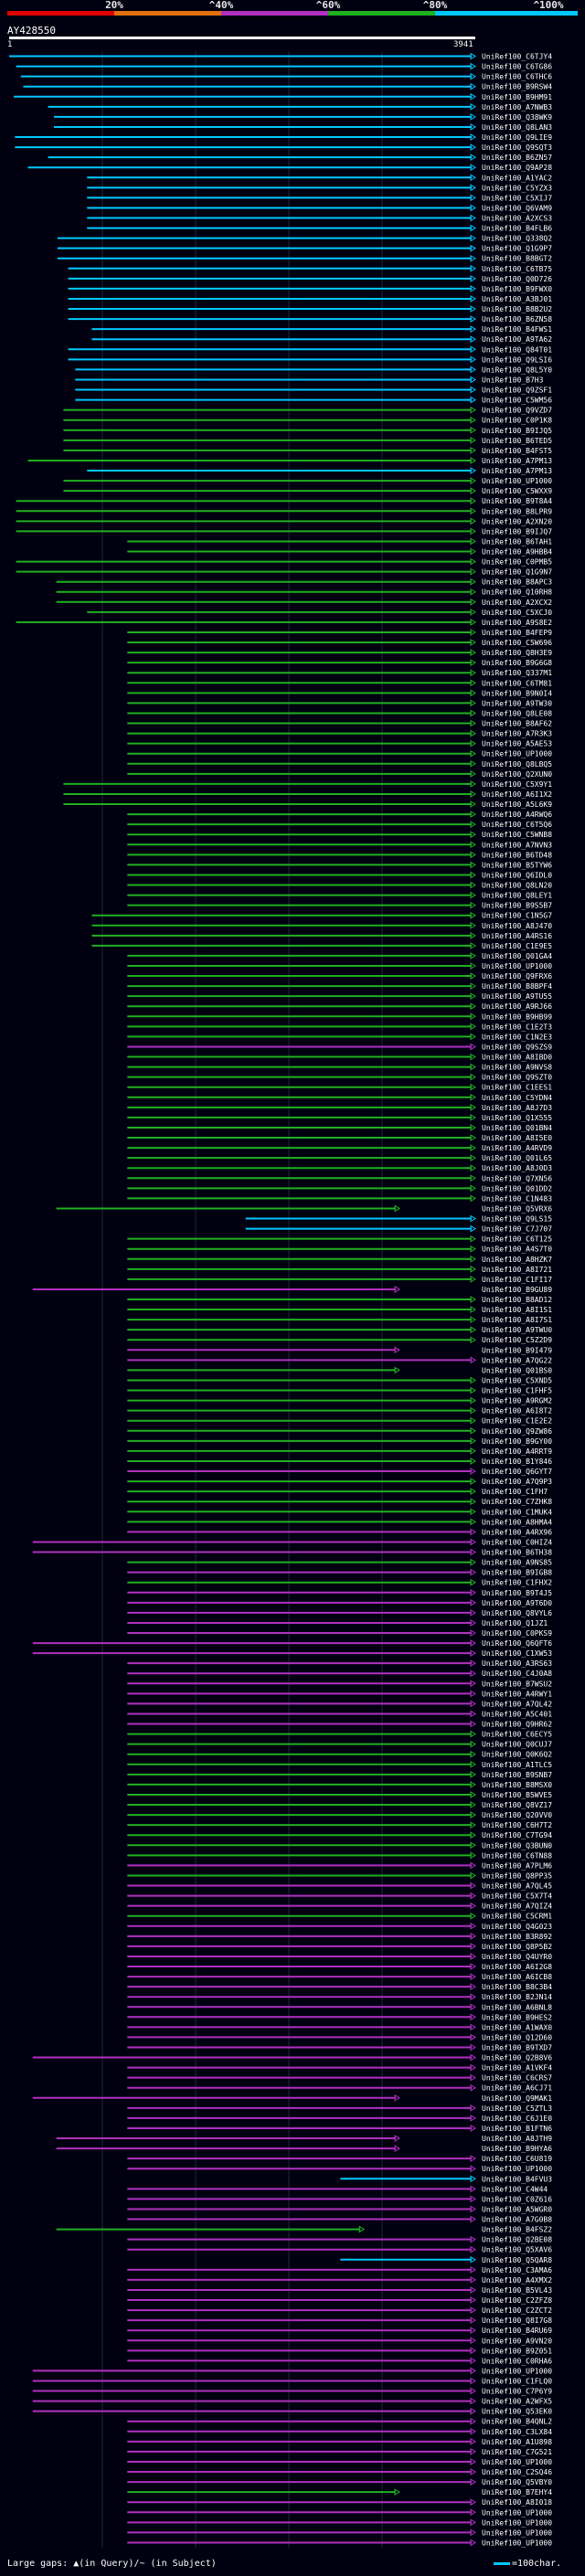 This screenshot has width=585, height=2576. I want to click on hit-row: UniRef100_B9RSW4, so click(287, 87).